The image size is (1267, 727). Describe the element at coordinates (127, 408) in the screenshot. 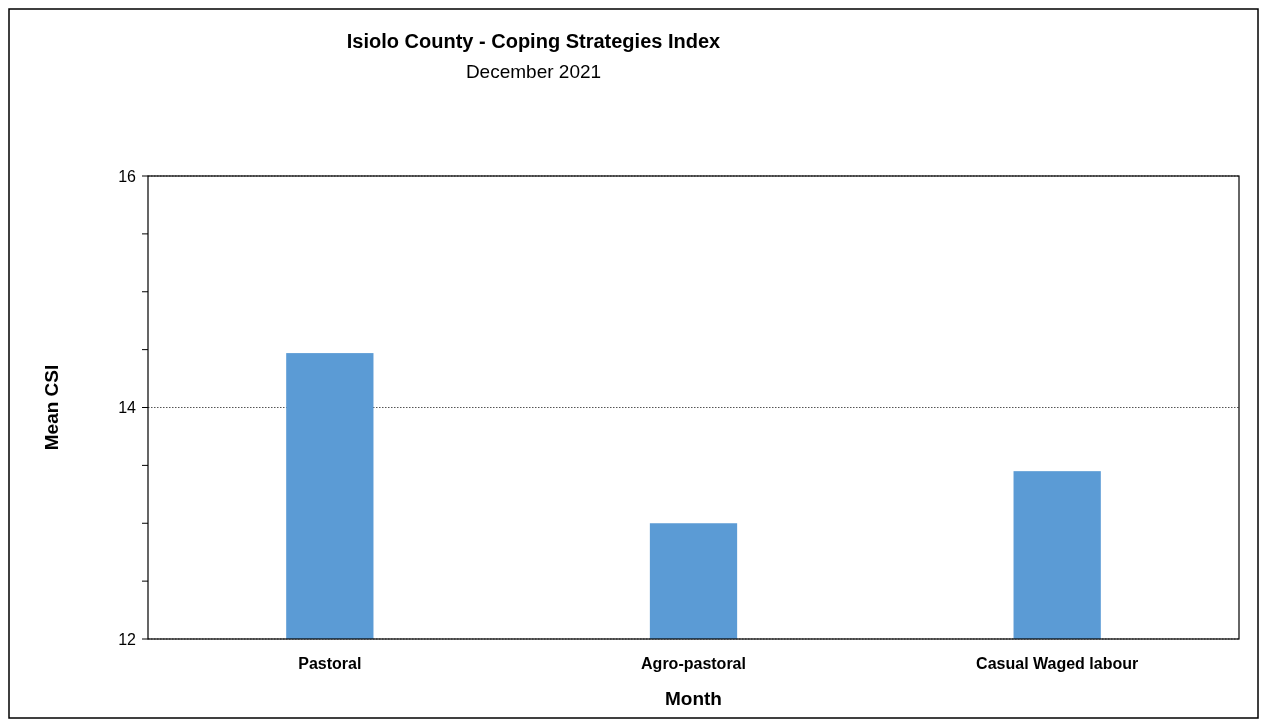

I see `y-tick-label: 14` at that location.